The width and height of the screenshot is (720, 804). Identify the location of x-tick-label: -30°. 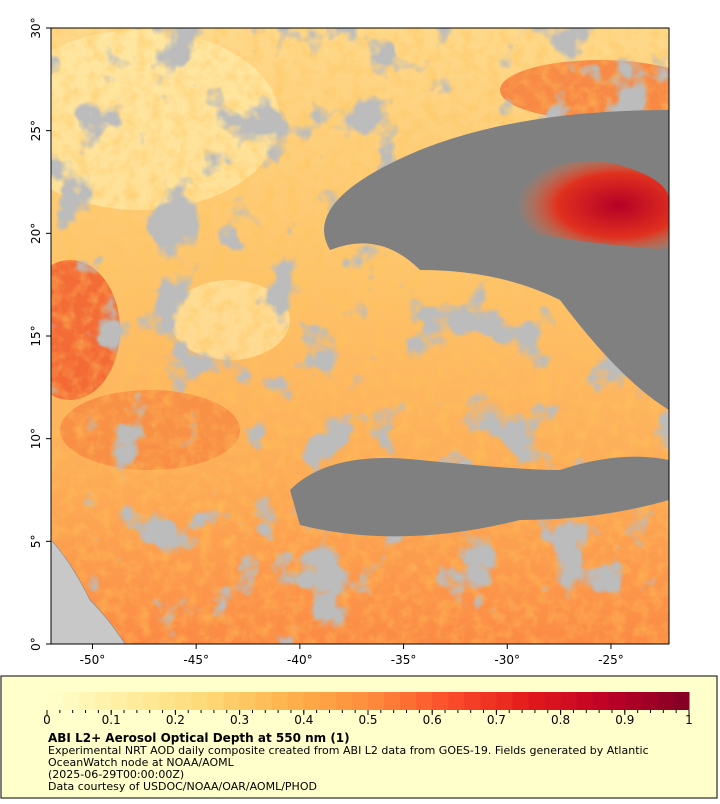
(507, 660).